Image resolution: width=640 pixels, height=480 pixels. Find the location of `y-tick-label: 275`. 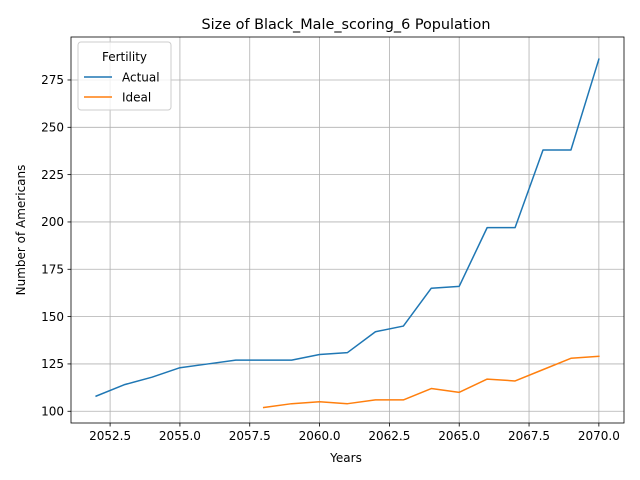

y-tick-label: 275 is located at coordinates (52, 80).